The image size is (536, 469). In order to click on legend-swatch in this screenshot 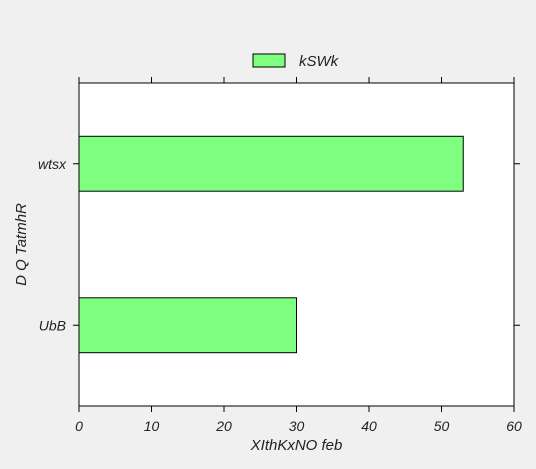, I will do `click(269, 60)`.